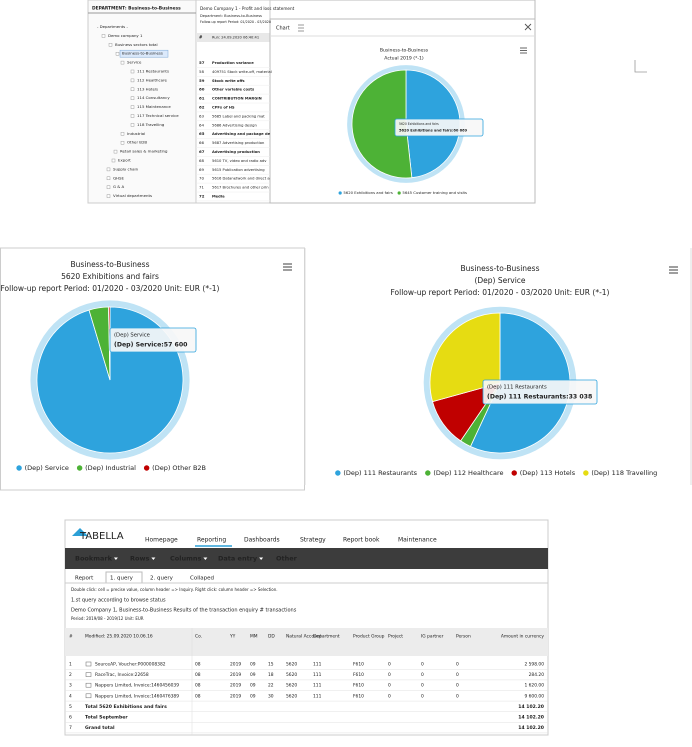 Image resolution: width=692 pixels, height=747 pixels. What do you see at coordinates (107, 618) in the screenshot?
I see `note: Period: 2019/08 - 2019/12 Unit: EUR` at bounding box center [107, 618].